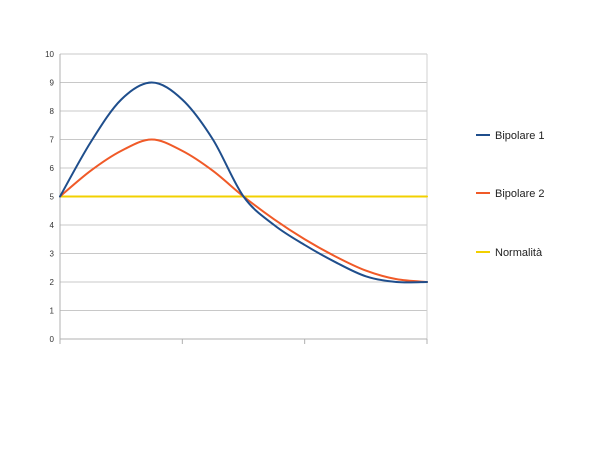 The height and width of the screenshot is (450, 600). Describe the element at coordinates (52, 83) in the screenshot. I see `y-tick-label: 9` at that location.